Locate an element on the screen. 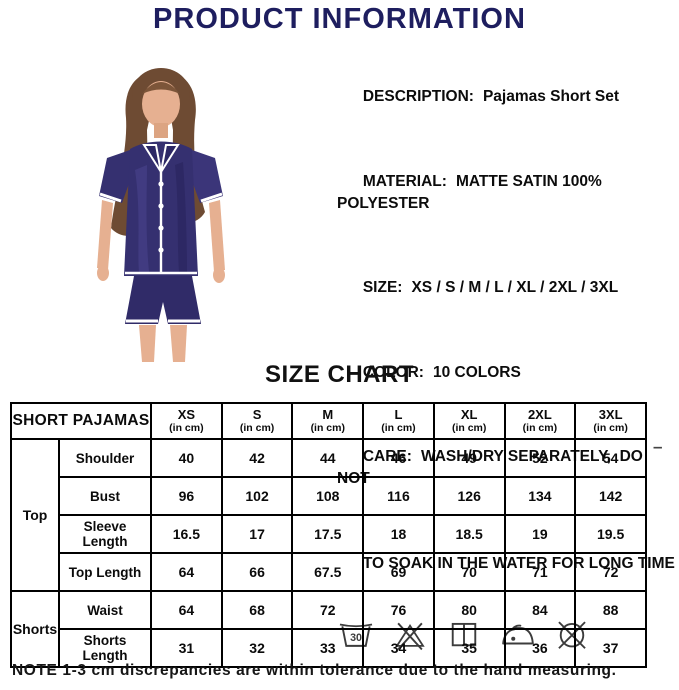 The image size is (679, 690). measurement-value: 17.5 is located at coordinates (328, 534).